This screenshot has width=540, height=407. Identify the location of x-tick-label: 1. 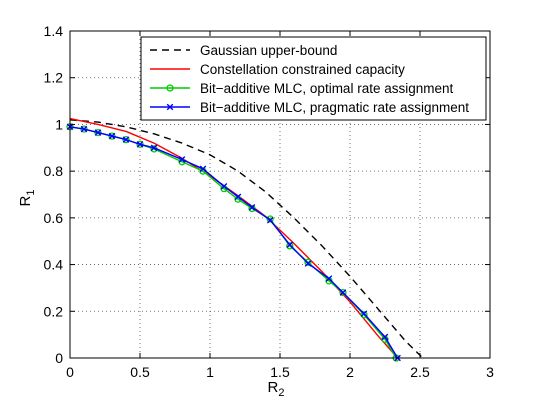
(210, 372).